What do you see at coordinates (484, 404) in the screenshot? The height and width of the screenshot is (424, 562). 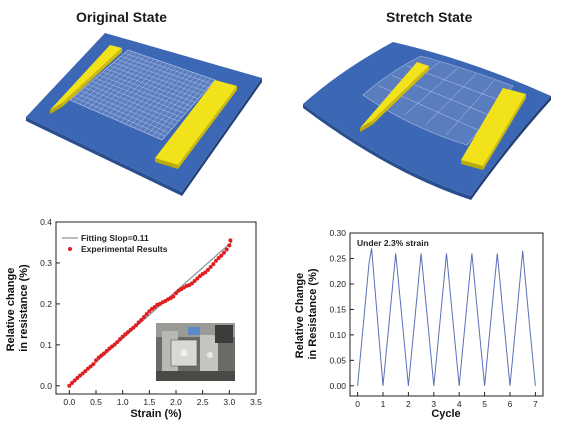 I see `x-tick-label: 5` at bounding box center [484, 404].